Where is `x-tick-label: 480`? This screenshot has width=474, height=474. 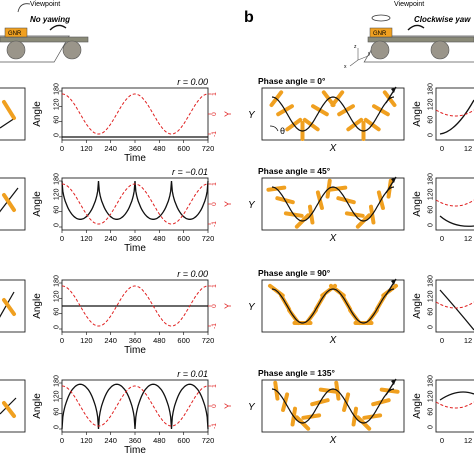
x-tick-label: 480 is located at coordinates (159, 340).